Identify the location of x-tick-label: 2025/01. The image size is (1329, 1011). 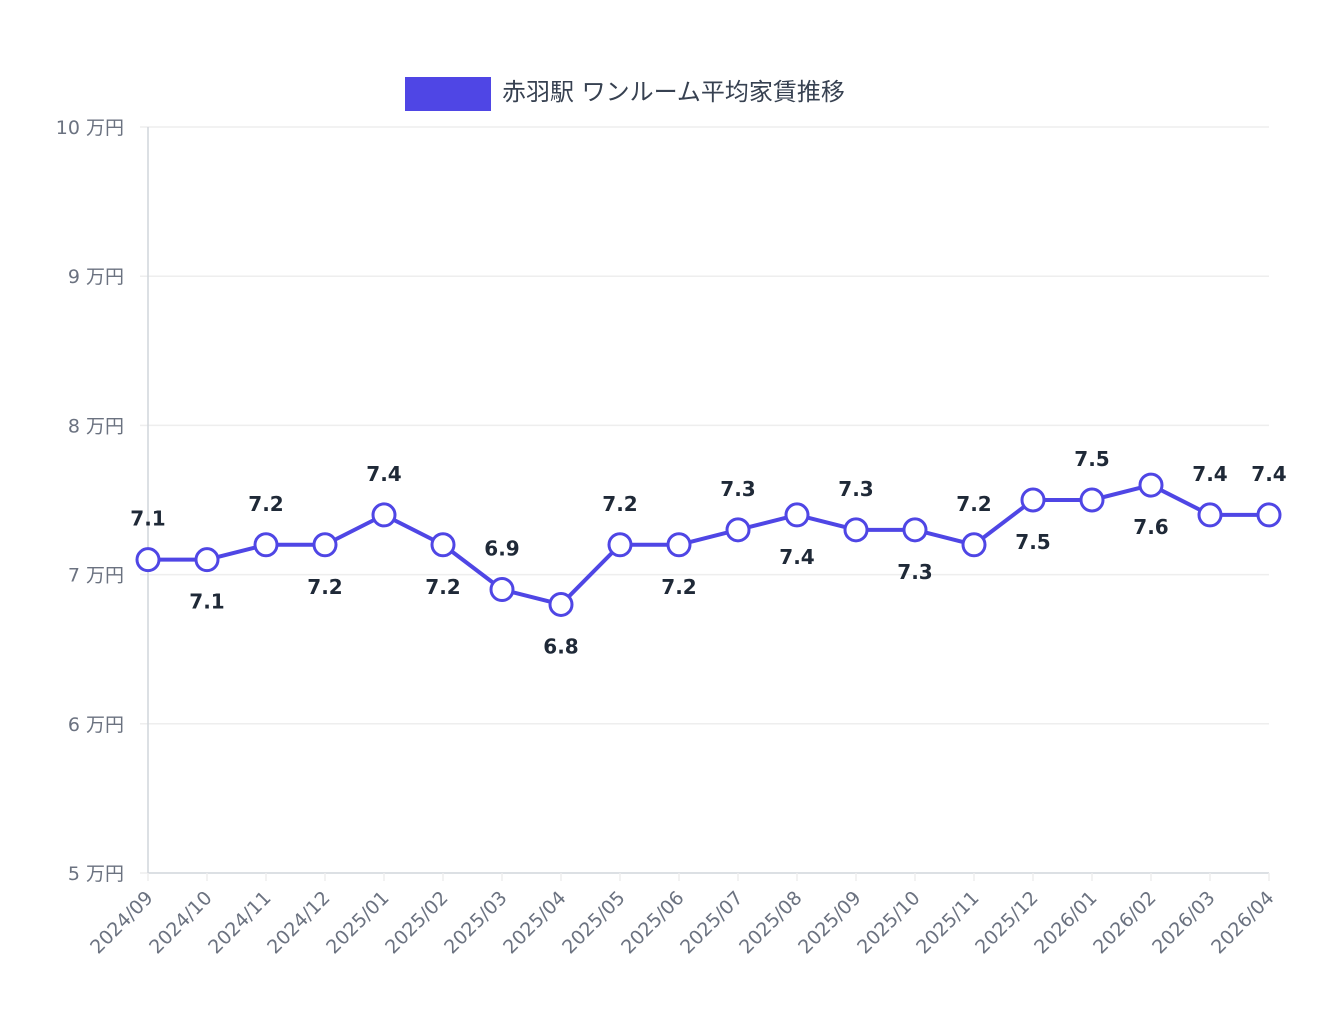
(357, 922).